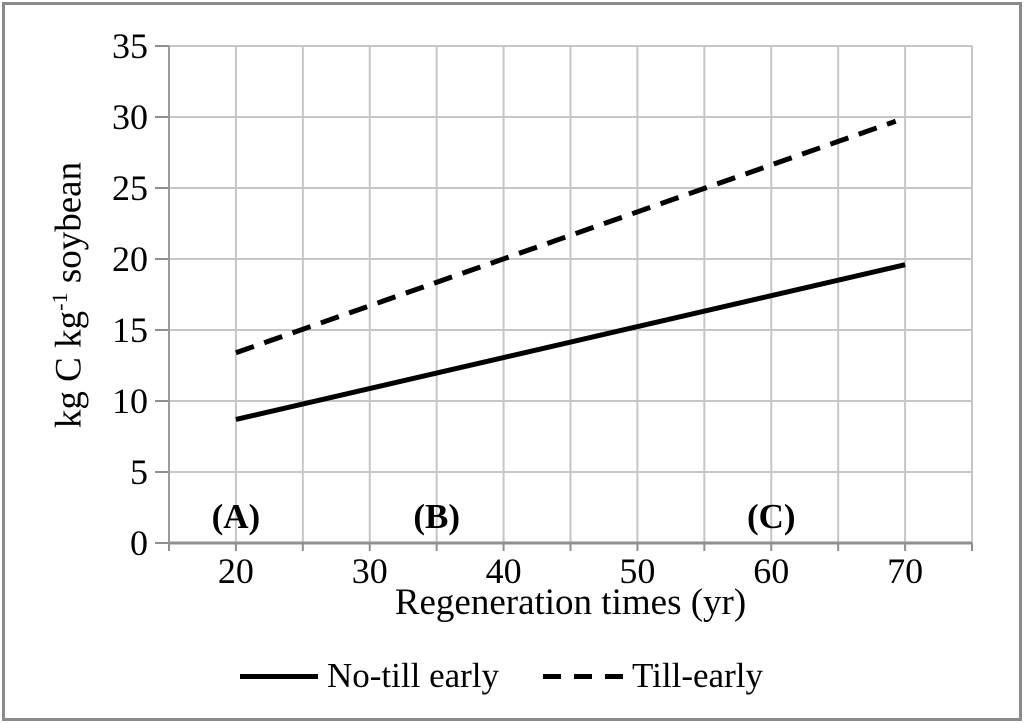 This screenshot has height=723, width=1024. Describe the element at coordinates (130, 46) in the screenshot. I see `y-tick-label: 35` at that location.